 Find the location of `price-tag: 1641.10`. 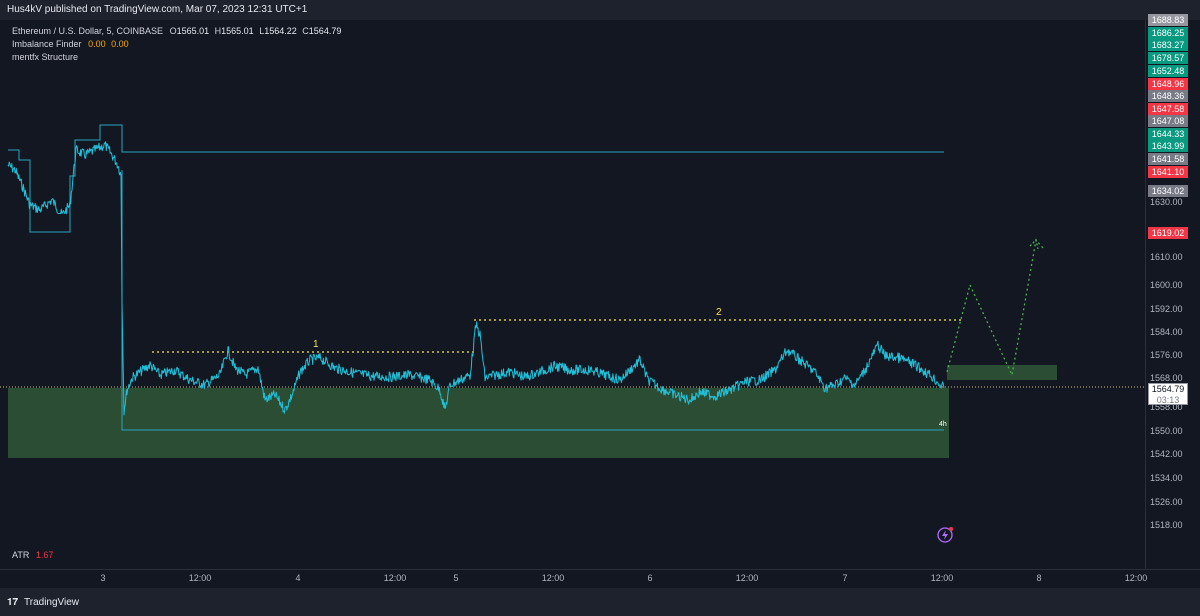

price-tag: 1641.10 is located at coordinates (1168, 172).